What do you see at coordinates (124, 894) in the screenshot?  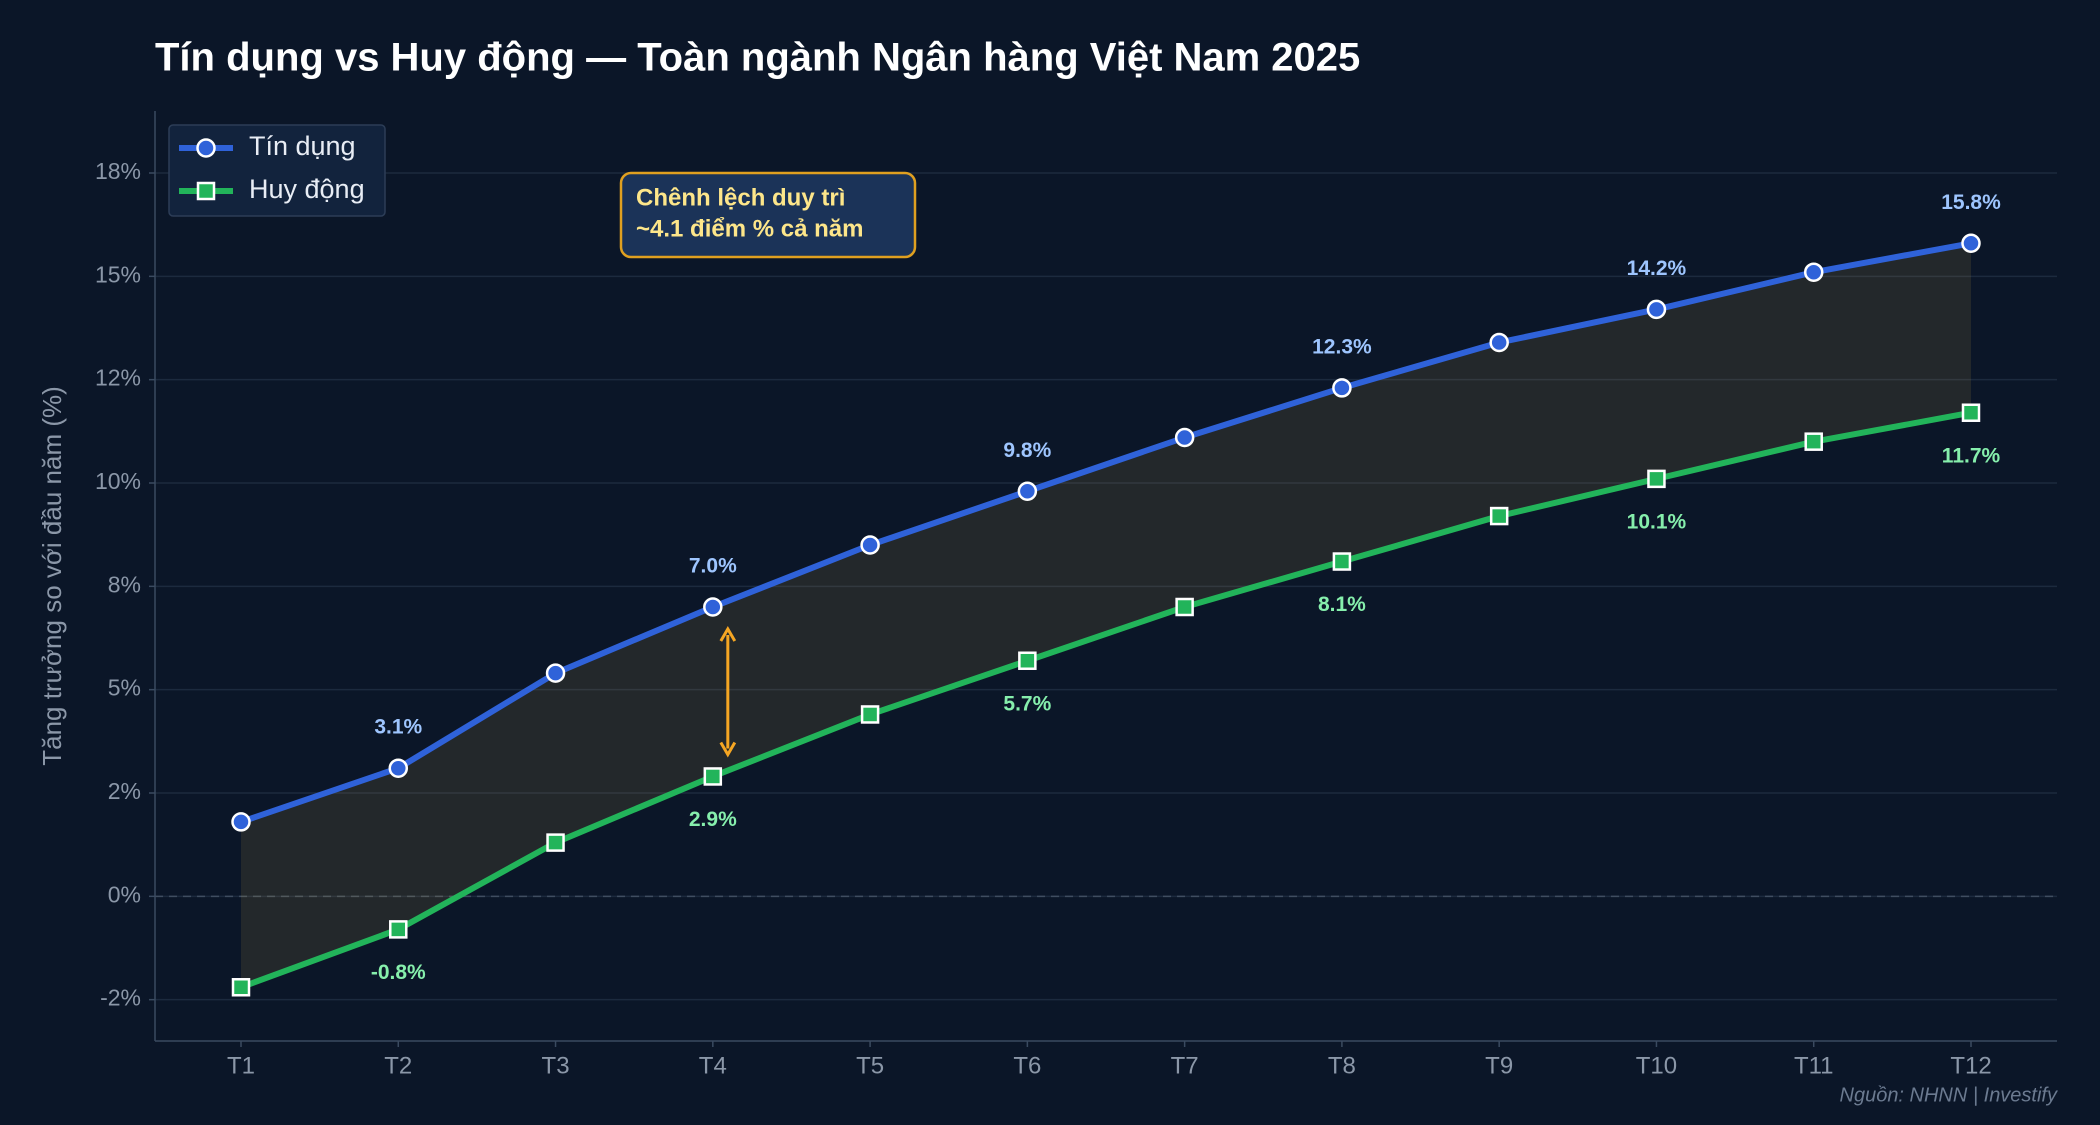 I see `y-tick-label: 0%` at bounding box center [124, 894].